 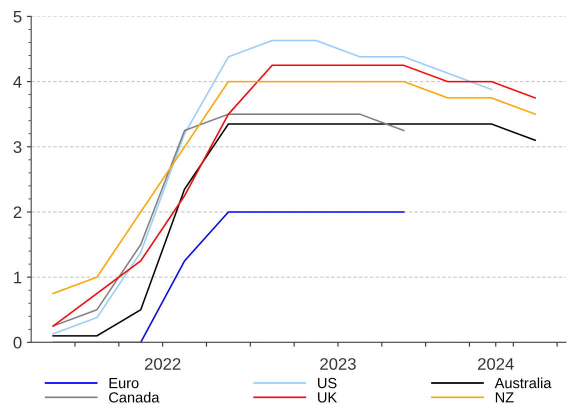 What do you see at coordinates (523, 383) in the screenshot?
I see `legend-label: Australia` at bounding box center [523, 383].